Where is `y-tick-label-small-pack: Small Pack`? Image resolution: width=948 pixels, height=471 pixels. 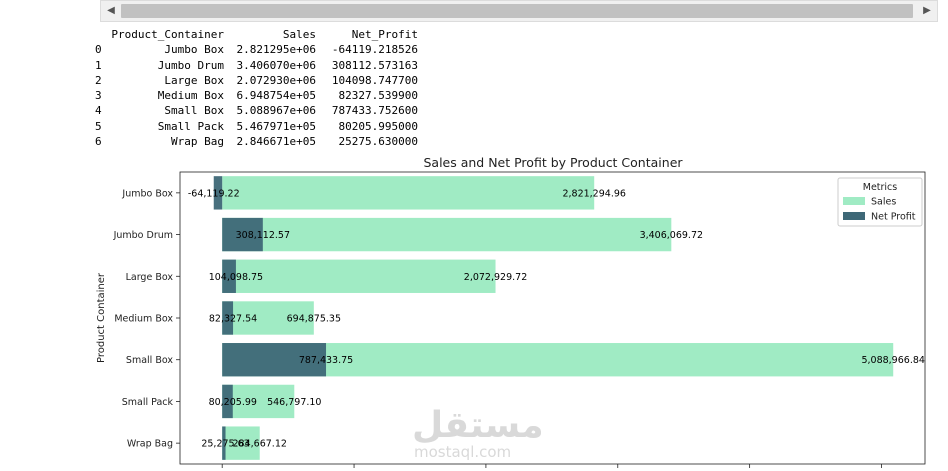 y-tick-label-small-pack: Small Pack is located at coordinates (148, 402).